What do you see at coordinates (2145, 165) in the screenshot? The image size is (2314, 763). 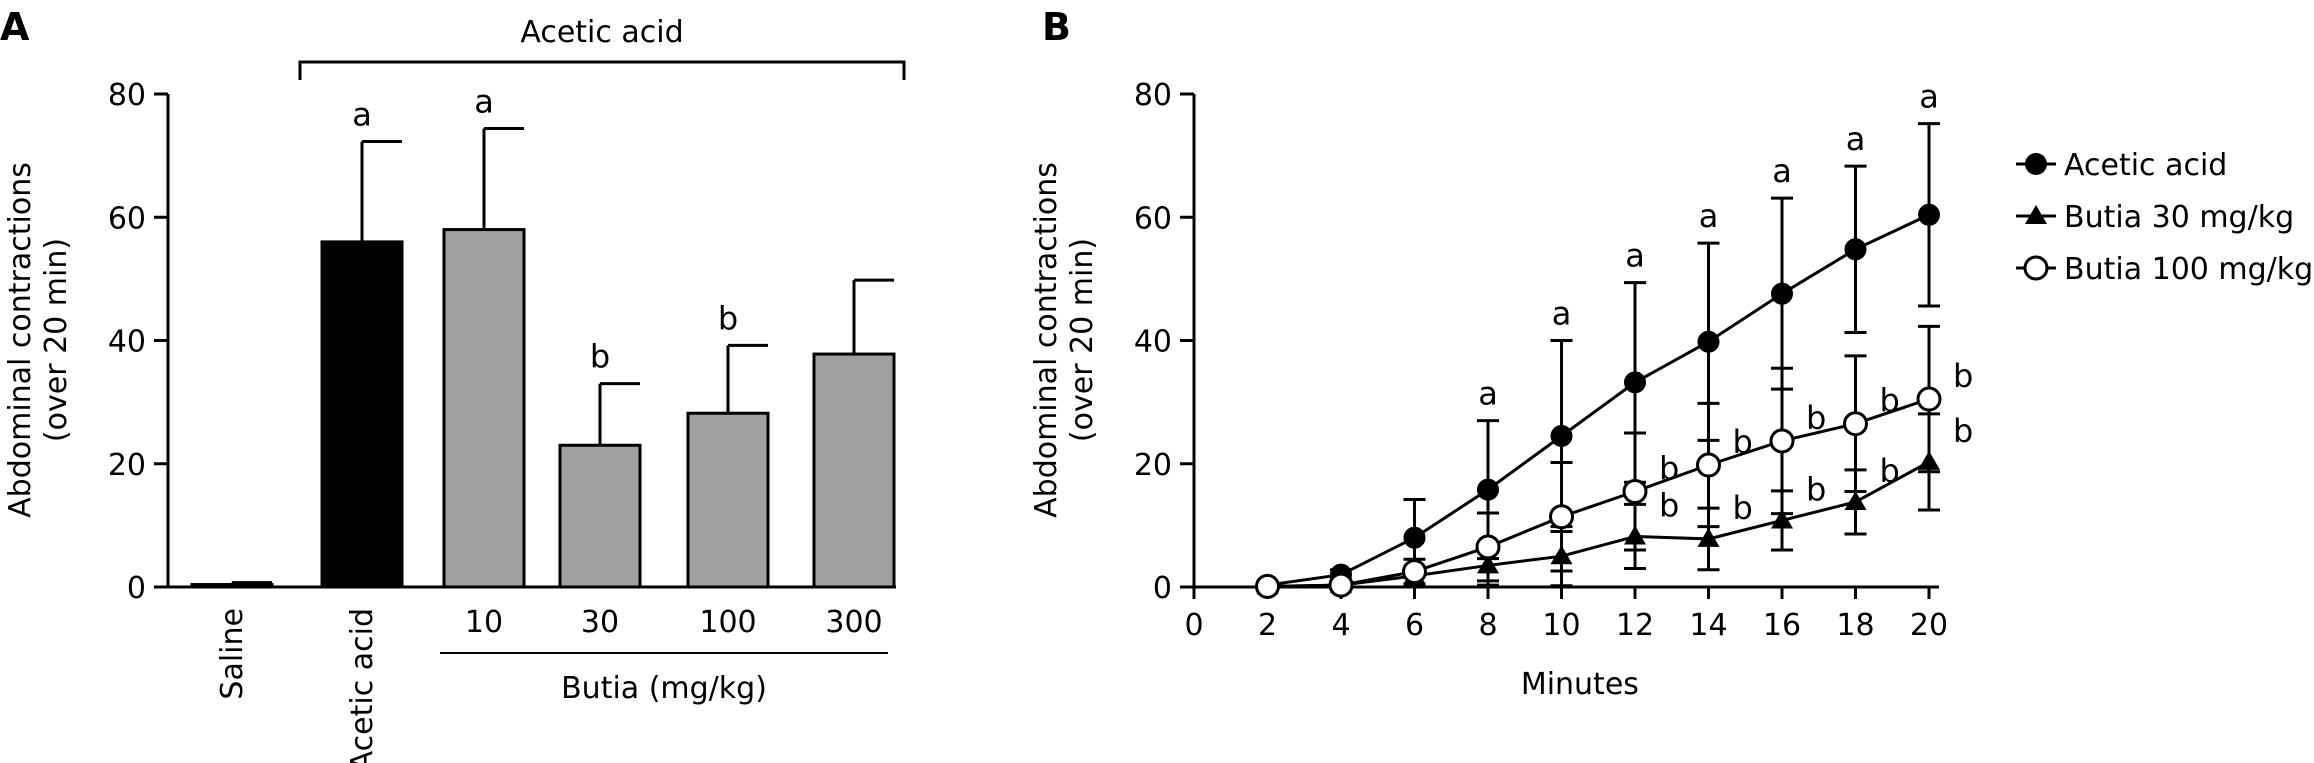 I see `legend-entry: Acetic acid` at bounding box center [2145, 165].